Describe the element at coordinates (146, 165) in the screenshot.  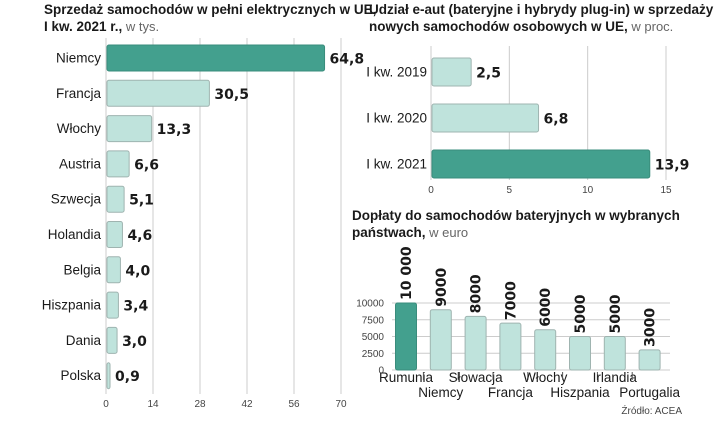
I see `value-label: 6,6` at that location.